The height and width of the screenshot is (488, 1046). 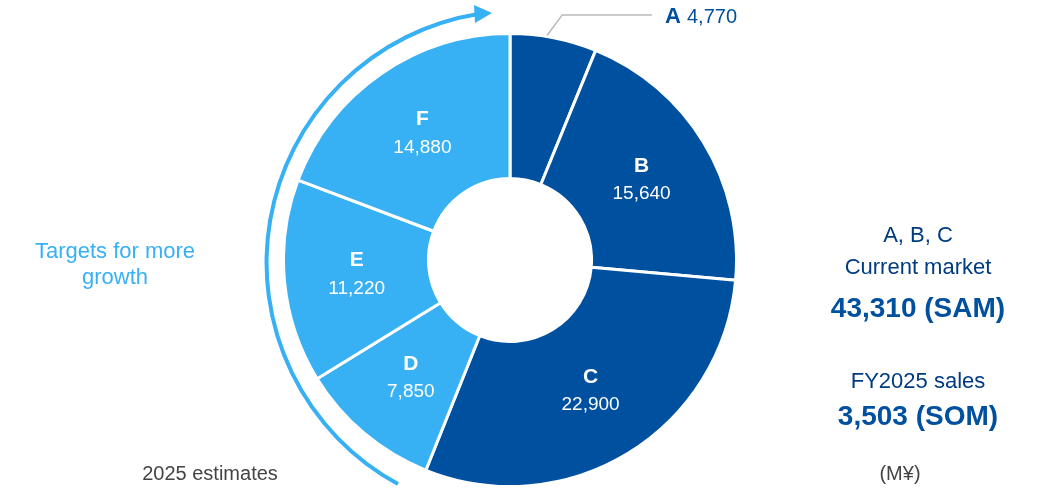 I want to click on text: 3,503 (SOM), so click(x=918, y=416).